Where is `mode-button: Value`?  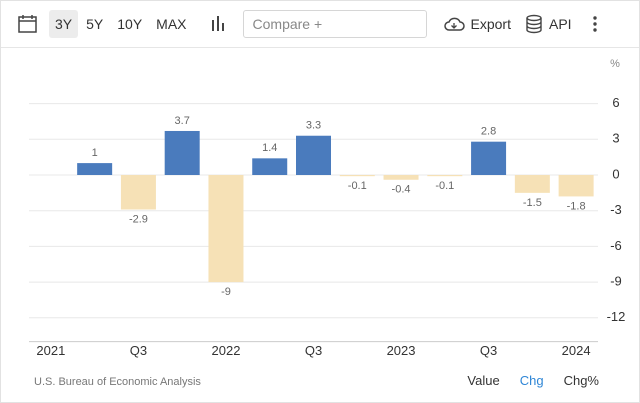 mode-button: Value is located at coordinates (483, 380).